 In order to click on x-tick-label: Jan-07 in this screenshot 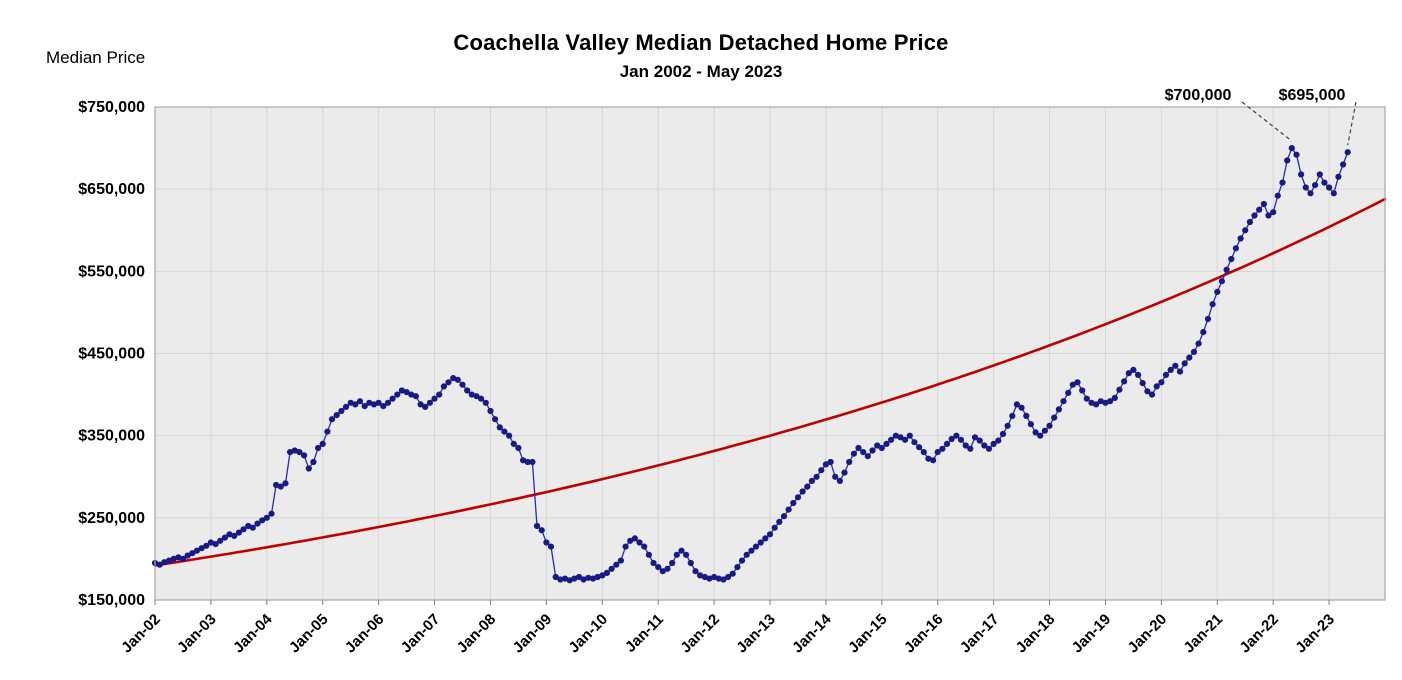, I will do `click(421, 634)`.